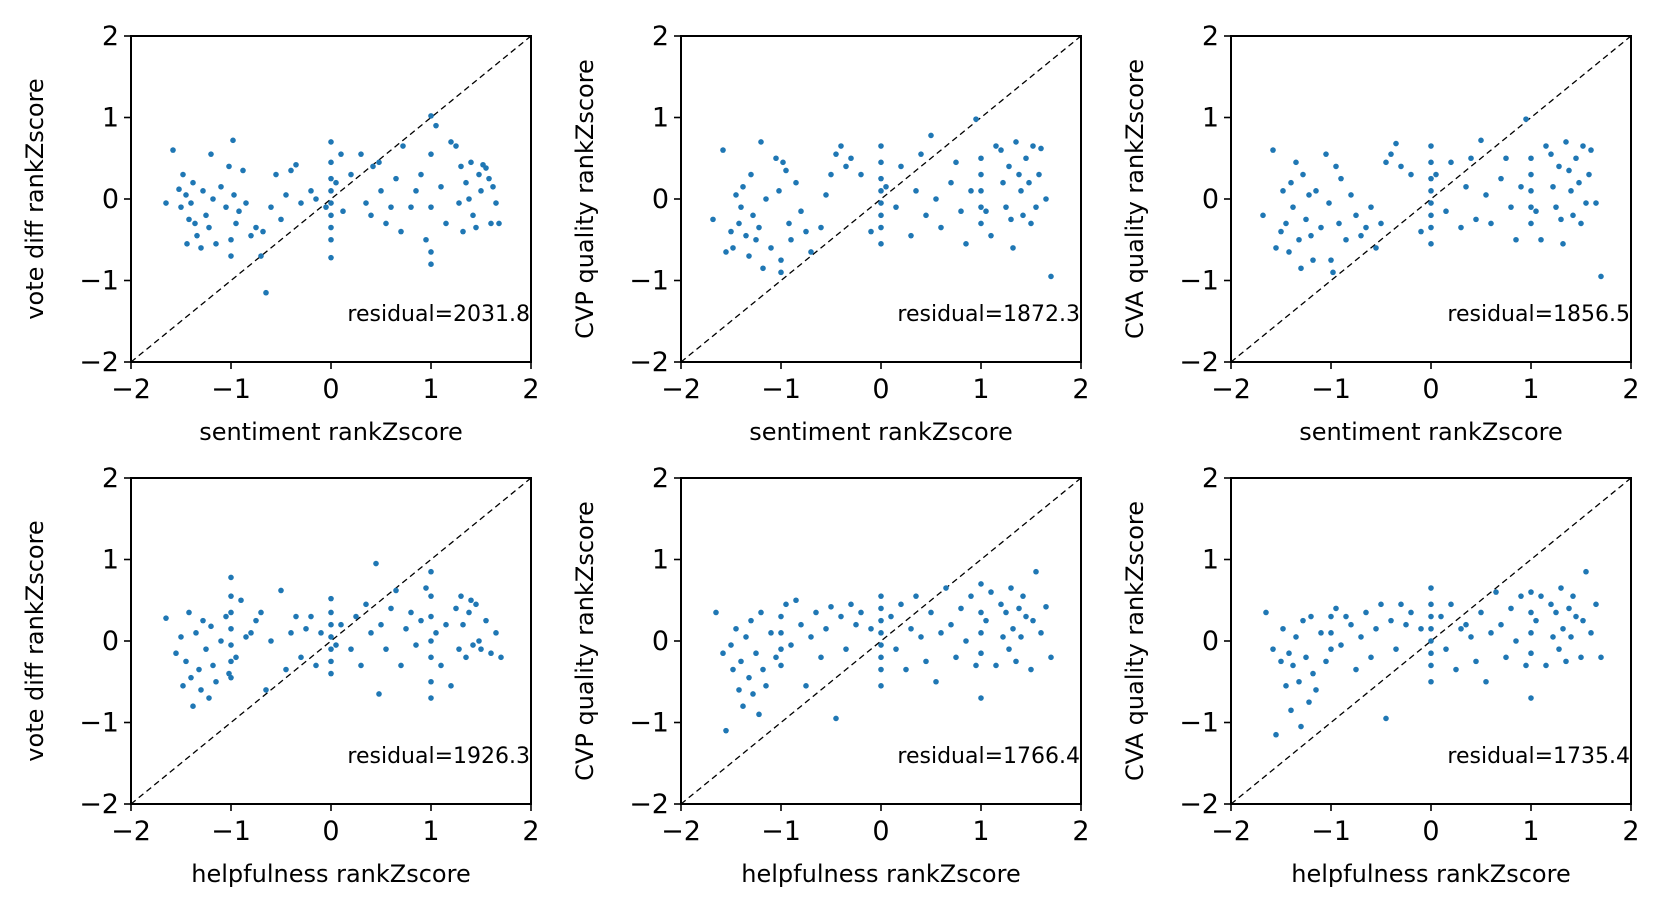 This screenshot has width=1660, height=913. What do you see at coordinates (438, 756) in the screenshot?
I see `residual-annotation: residual=1926.3` at bounding box center [438, 756].